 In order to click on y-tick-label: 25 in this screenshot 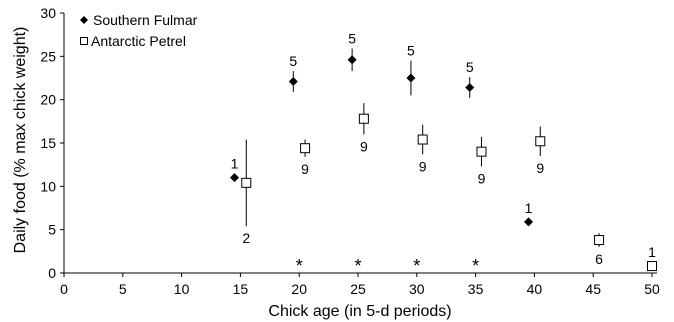, I will do `click(48, 56)`.